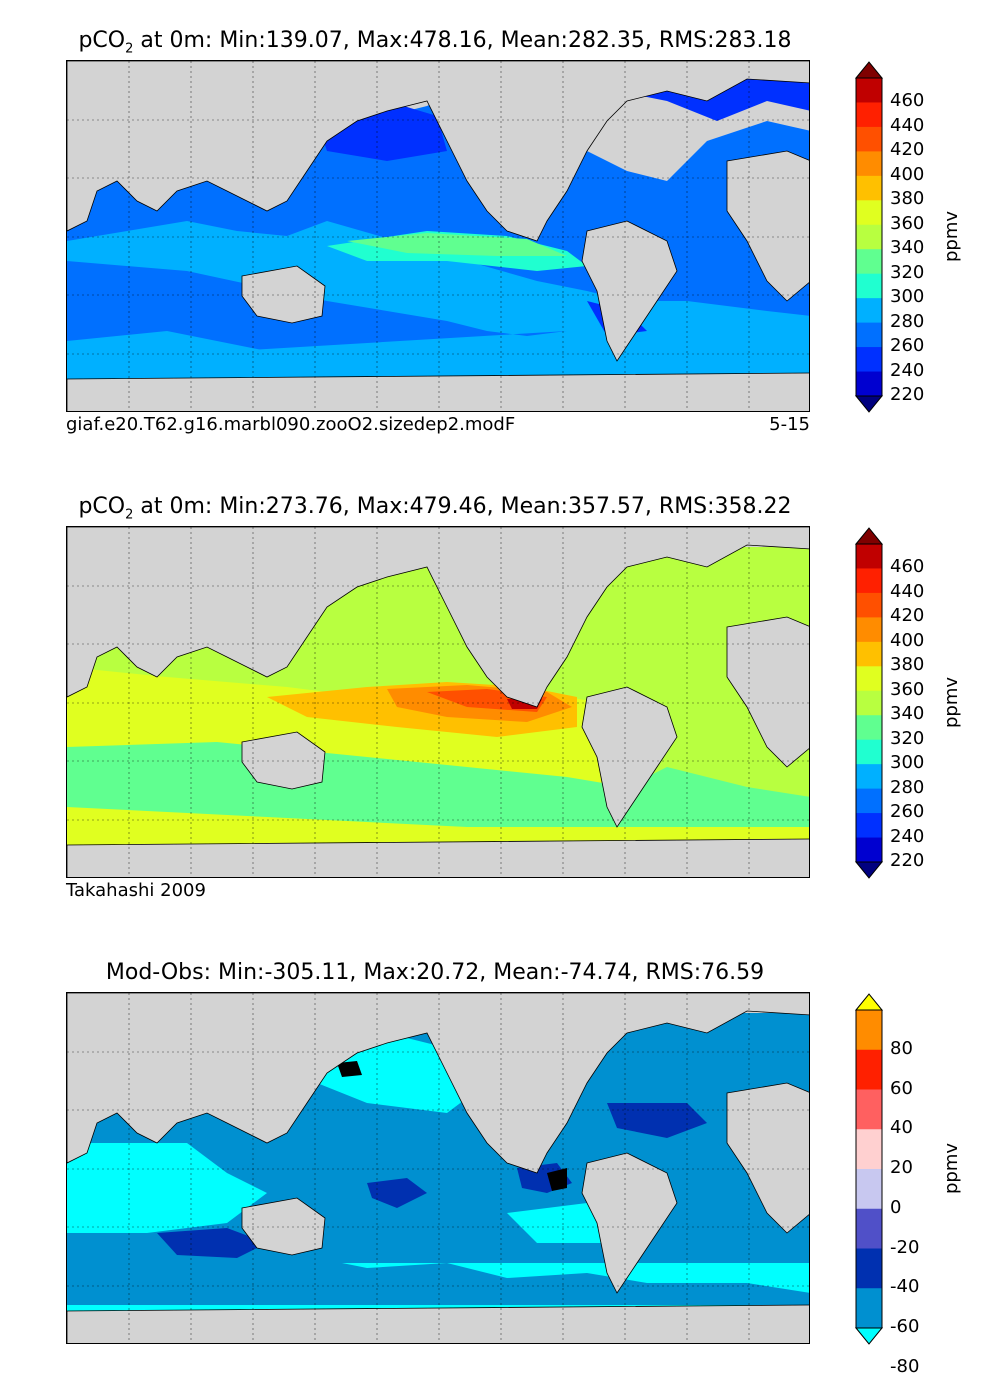 The width and height of the screenshot is (988, 1377). What do you see at coordinates (901, 1167) in the screenshot?
I see `colorbar-tick-label: 20` at bounding box center [901, 1167].